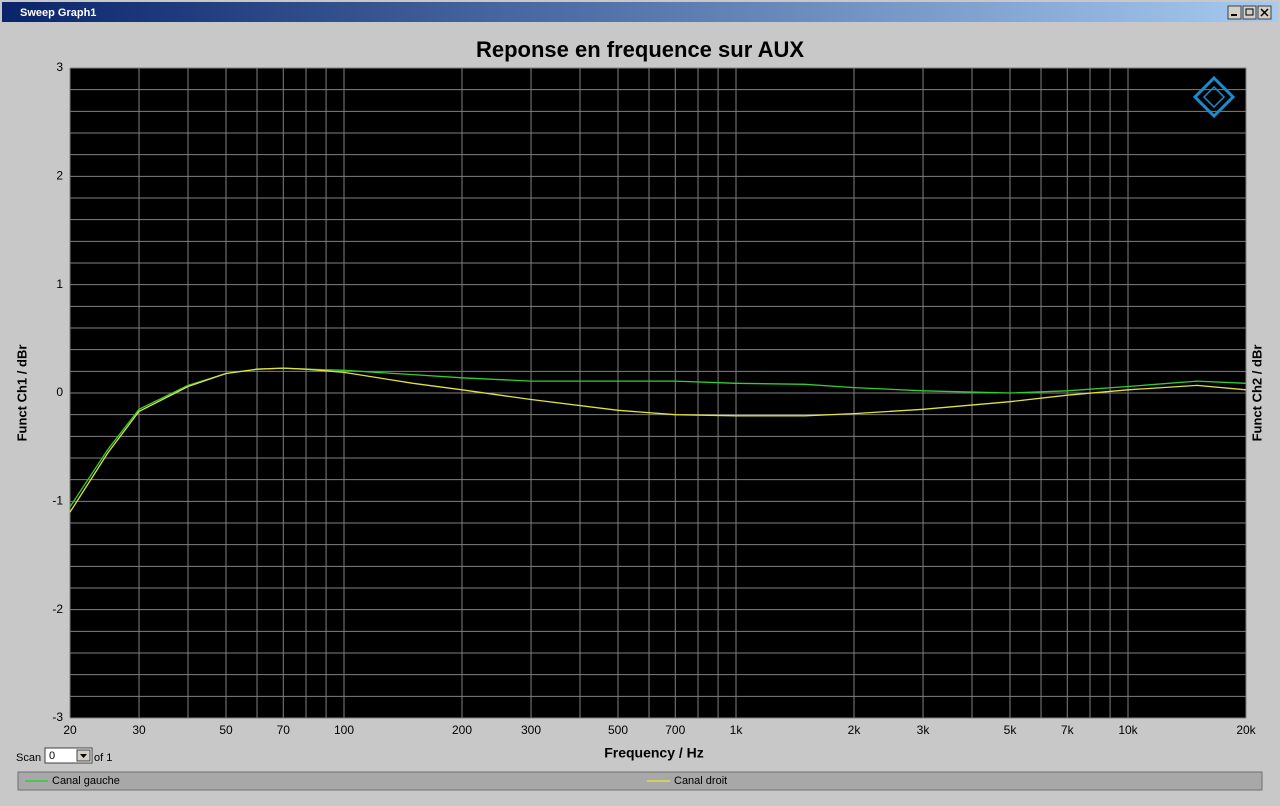  I want to click on x-tick-label: 10k, so click(1128, 730).